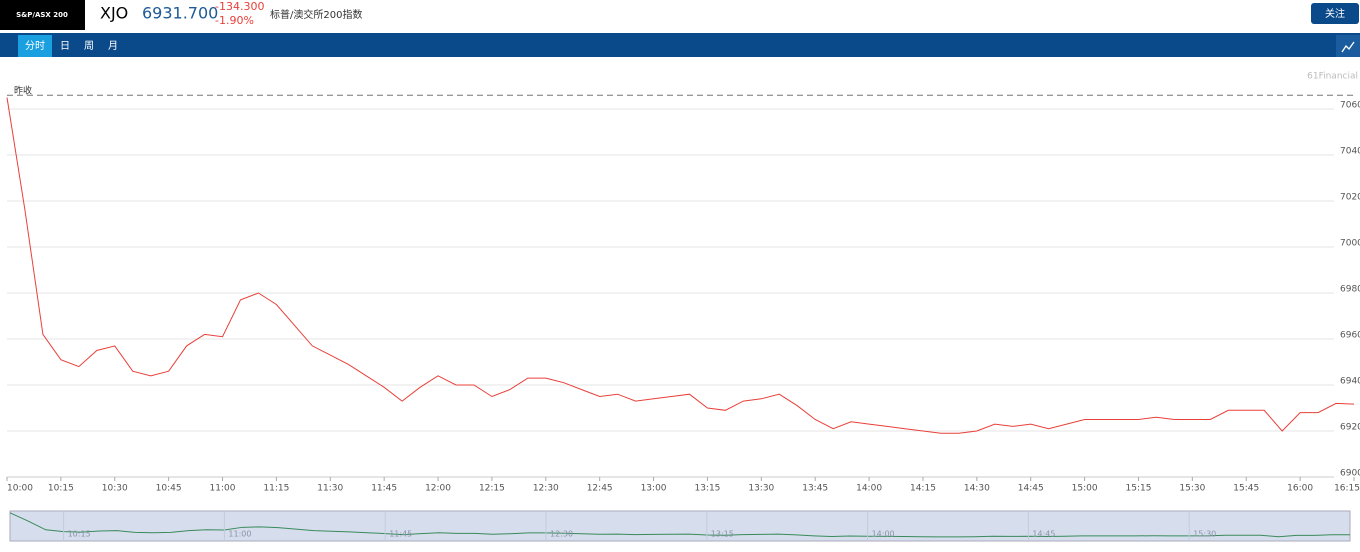 This screenshot has height=552, width=1360. I want to click on navigator, so click(680, 526).